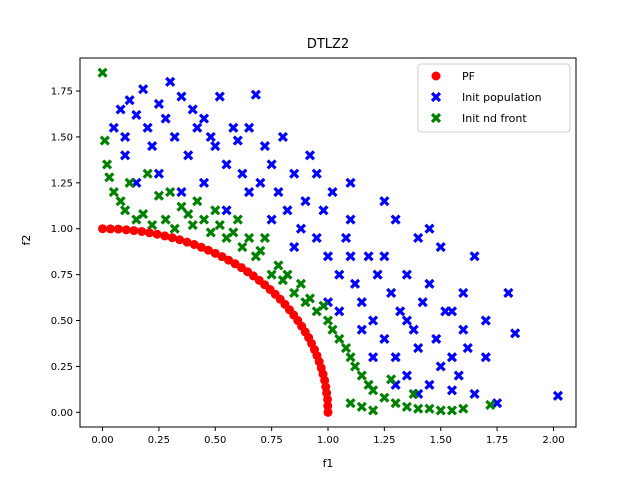  Describe the element at coordinates (159, 440) in the screenshot. I see `x-tick-label: 0.25` at that location.